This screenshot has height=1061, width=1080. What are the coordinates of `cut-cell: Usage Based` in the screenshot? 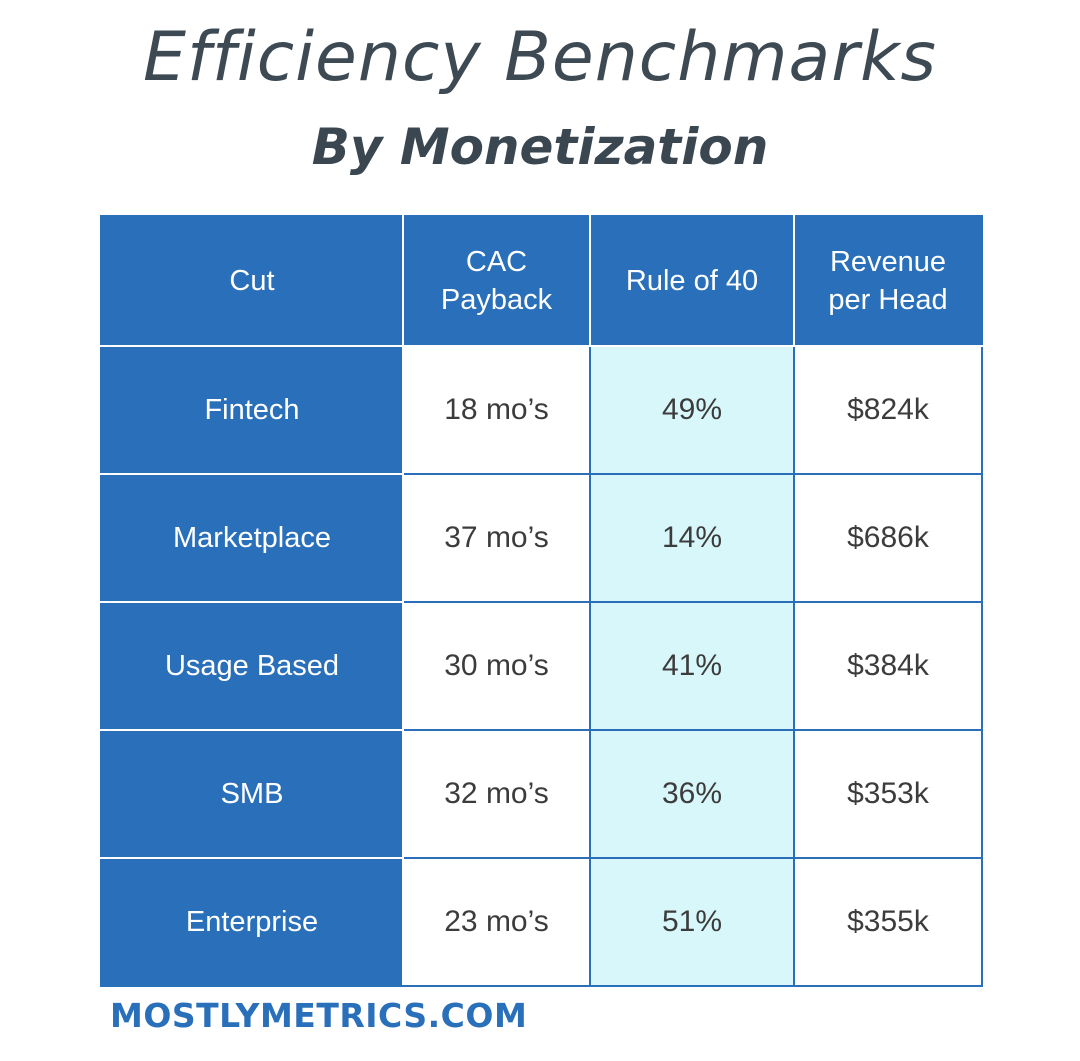 It's located at (252, 666).